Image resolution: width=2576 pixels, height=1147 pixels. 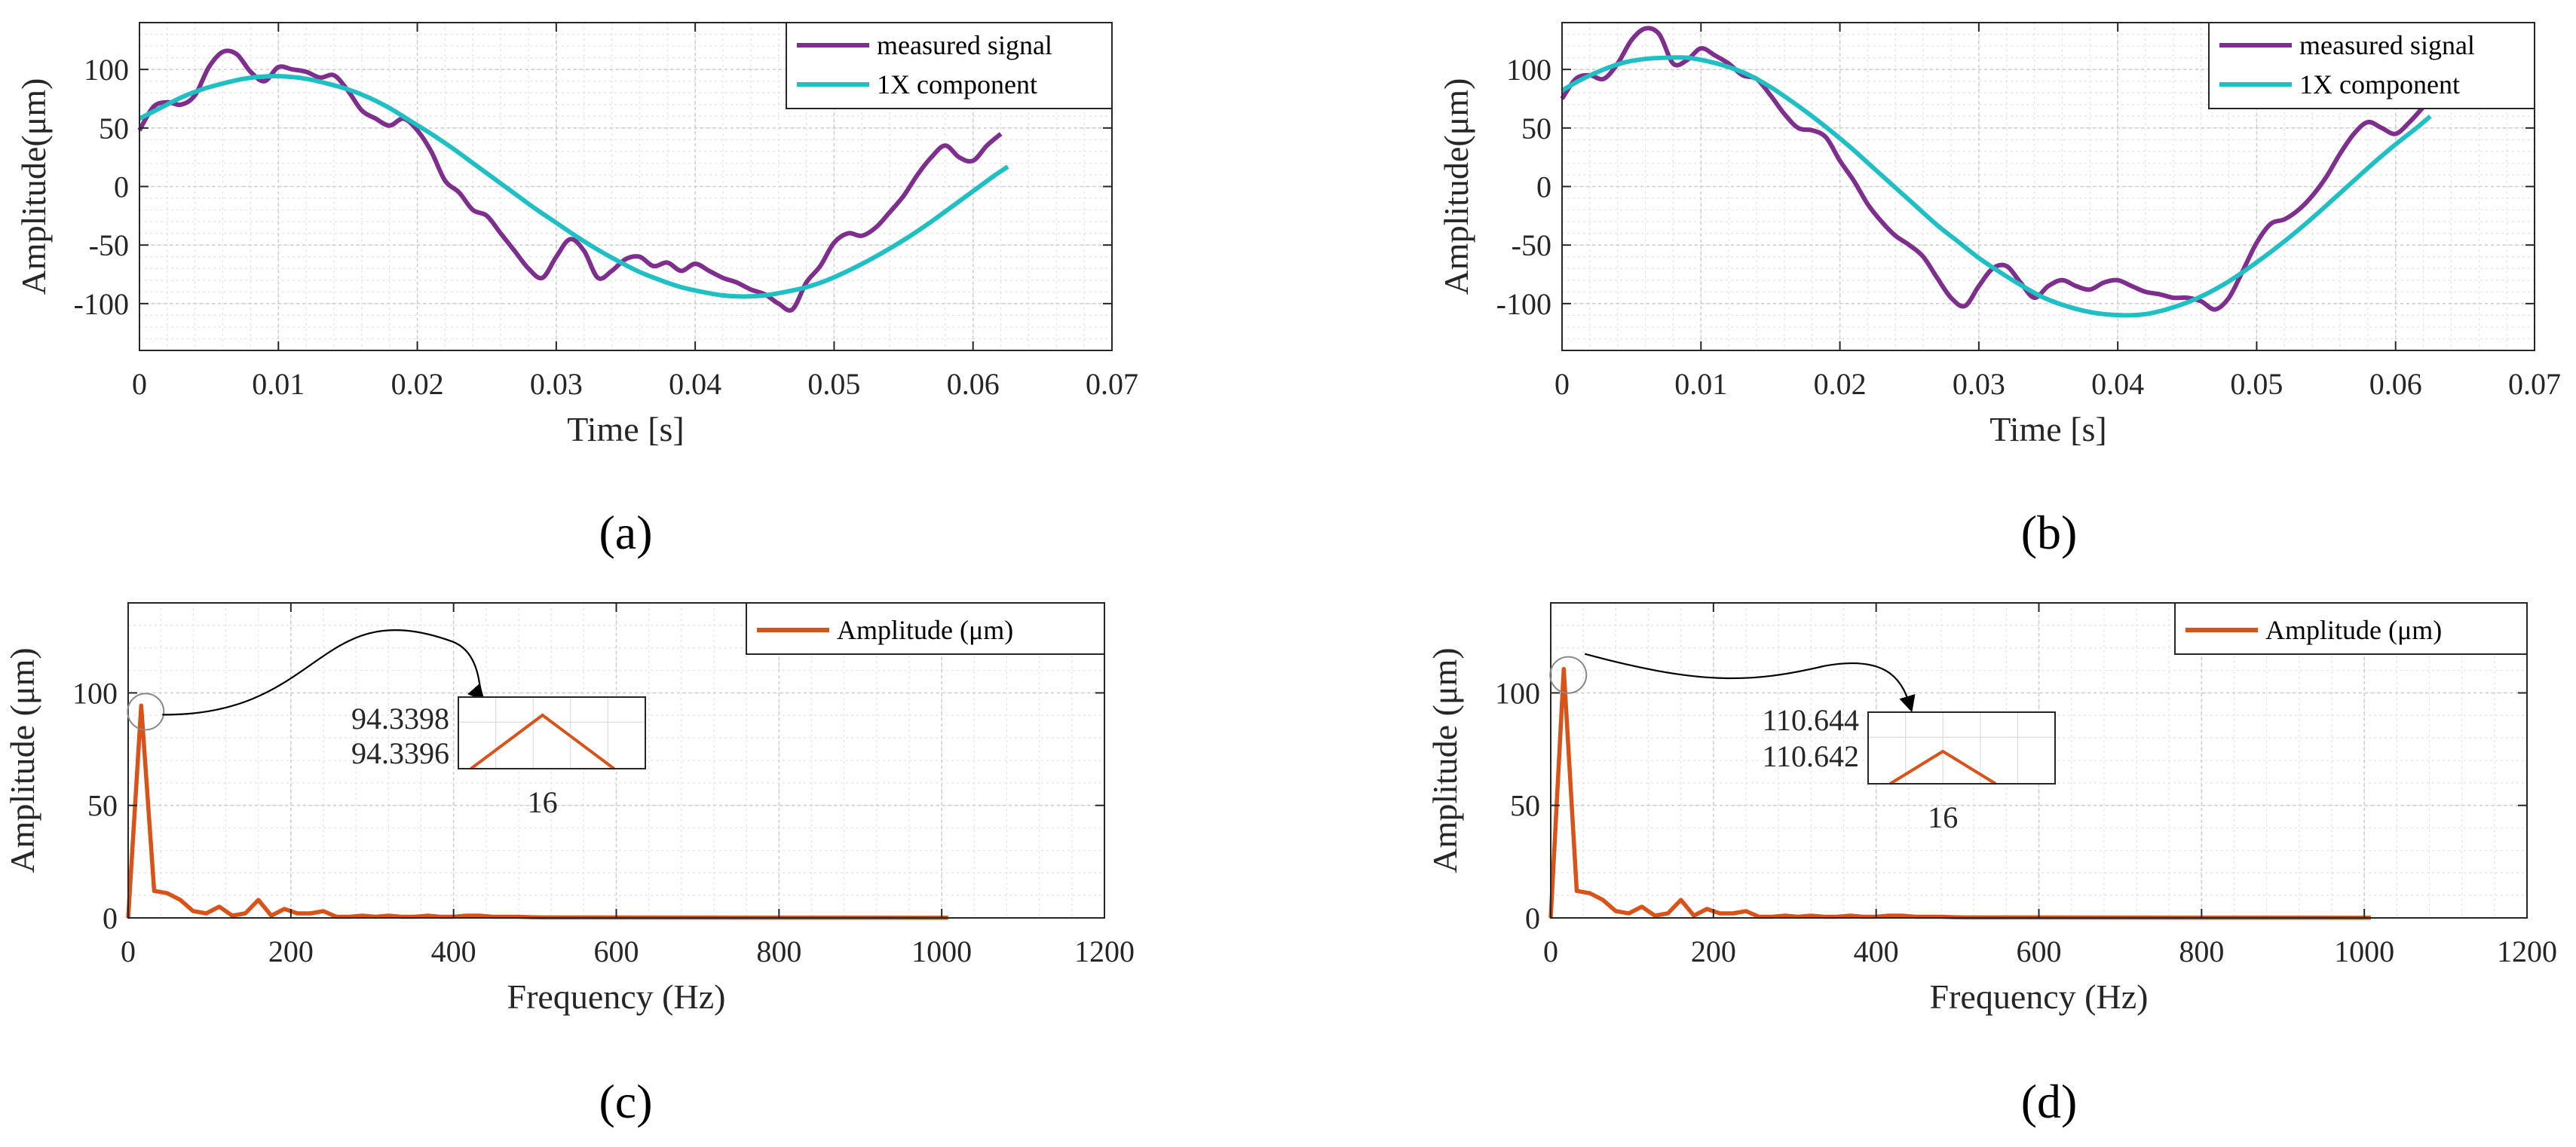 What do you see at coordinates (1810, 720) in the screenshot?
I see `inset-y-tick-label: 110.644` at bounding box center [1810, 720].